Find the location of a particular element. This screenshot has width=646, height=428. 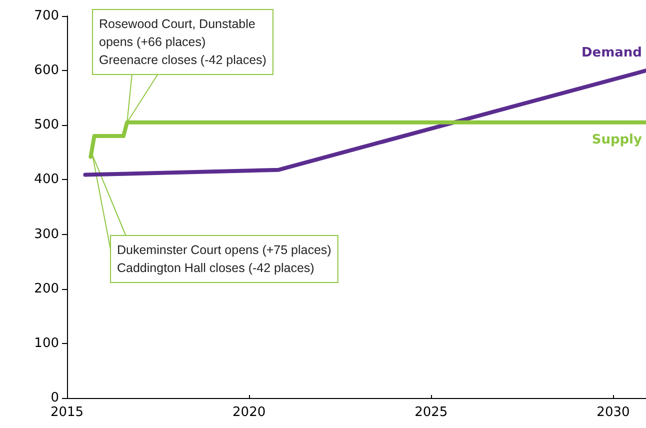

y-tick-label: 300 is located at coordinates (46, 234).